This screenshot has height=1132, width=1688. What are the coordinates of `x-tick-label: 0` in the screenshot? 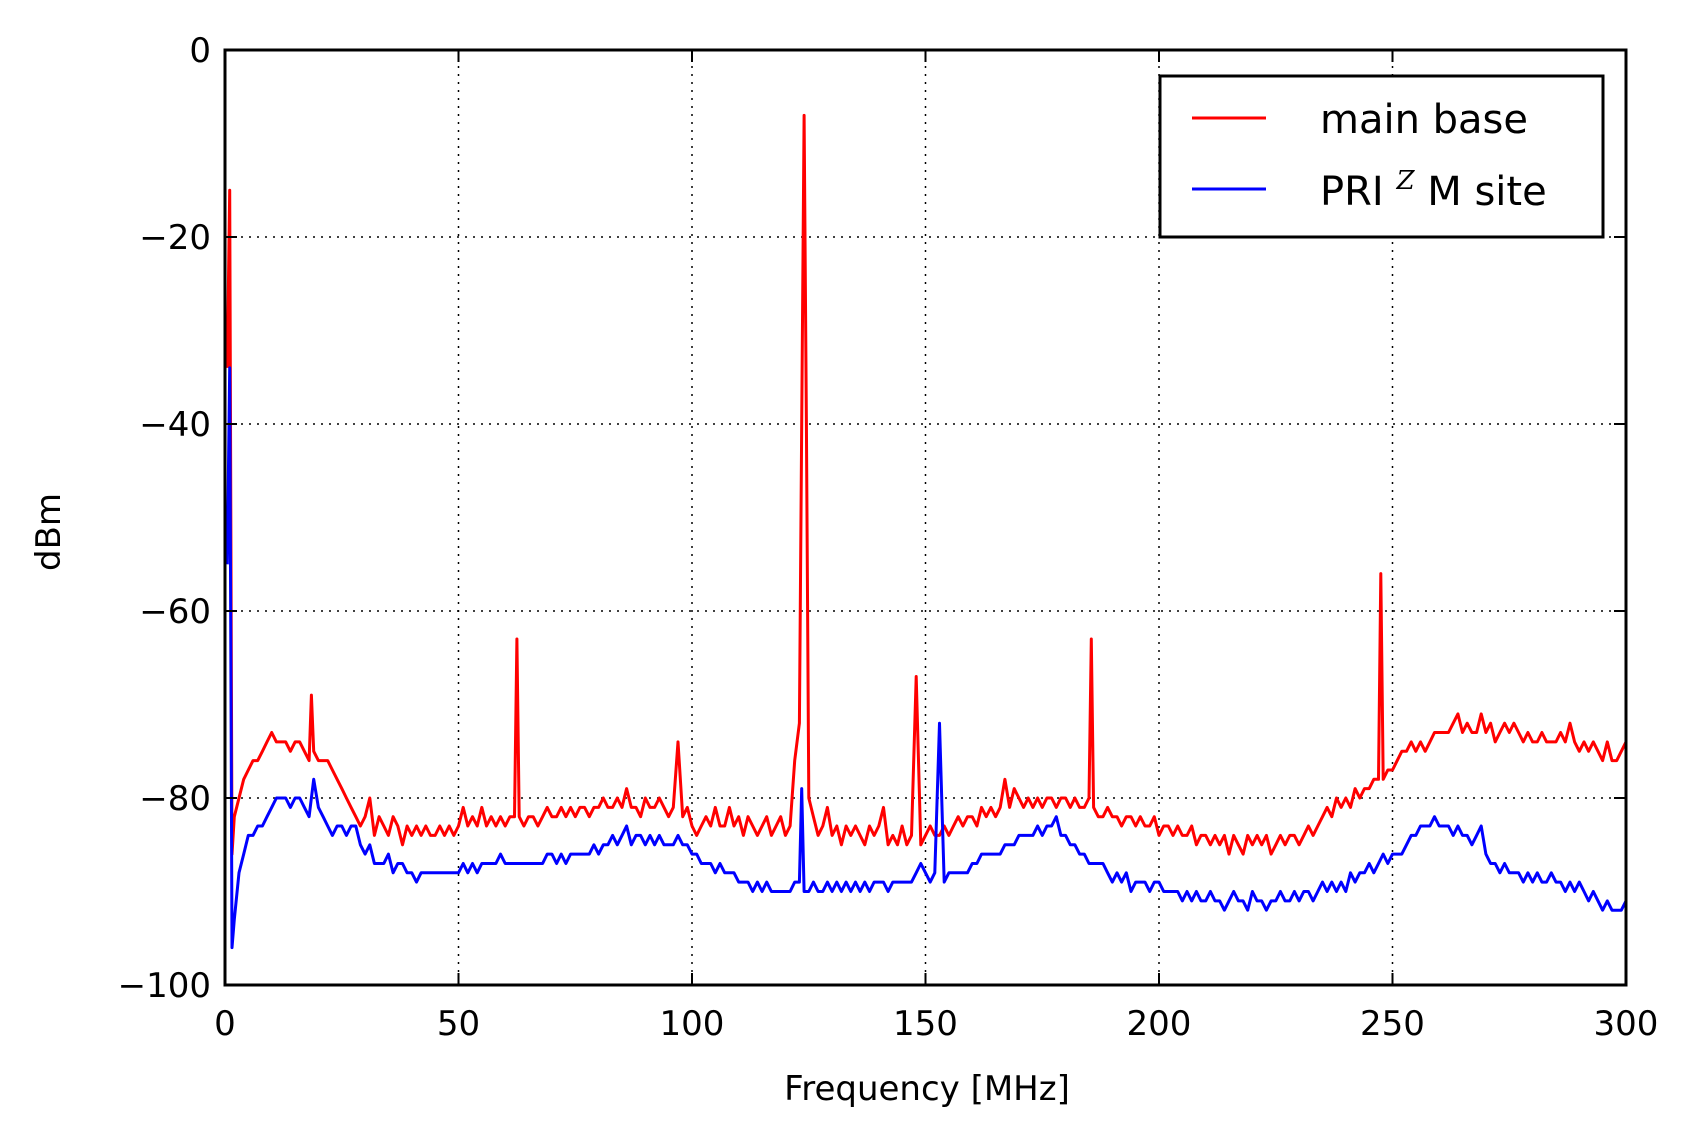 It's located at (225, 1024).